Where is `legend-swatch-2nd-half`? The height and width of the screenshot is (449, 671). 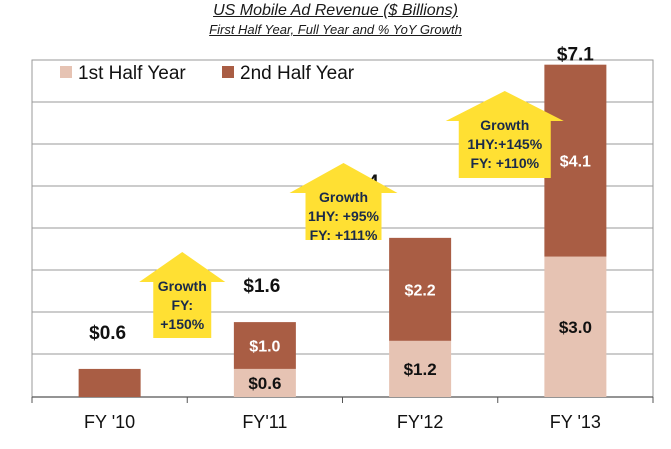
legend-swatch-2nd-half is located at coordinates (228, 72).